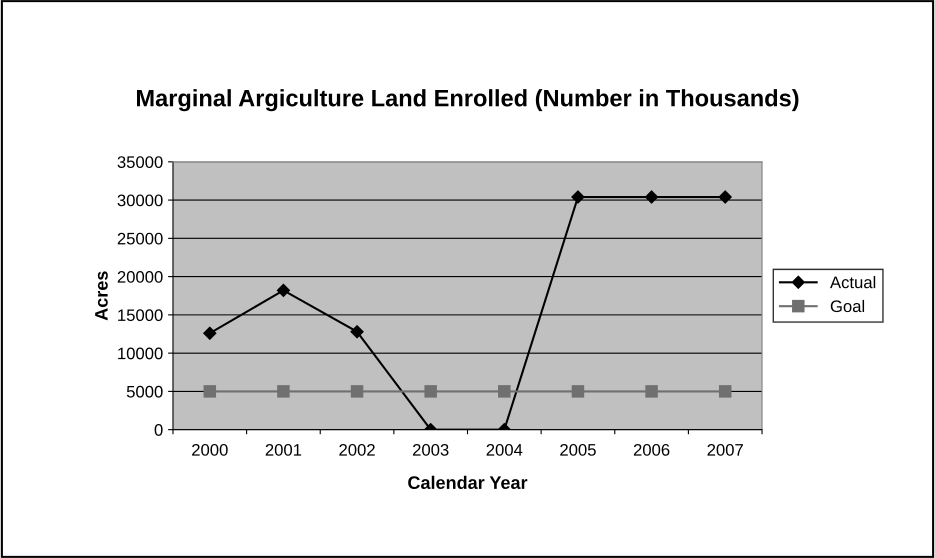 This screenshot has height=558, width=935. Describe the element at coordinates (140, 162) in the screenshot. I see `y-tick-label: 35000` at that location.